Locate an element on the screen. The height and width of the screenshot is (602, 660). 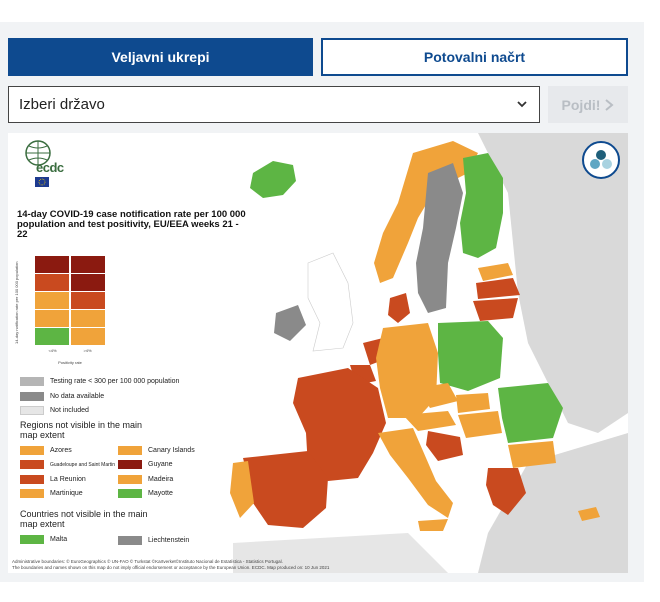
eu-flag-icon is located at coordinates (42, 182).